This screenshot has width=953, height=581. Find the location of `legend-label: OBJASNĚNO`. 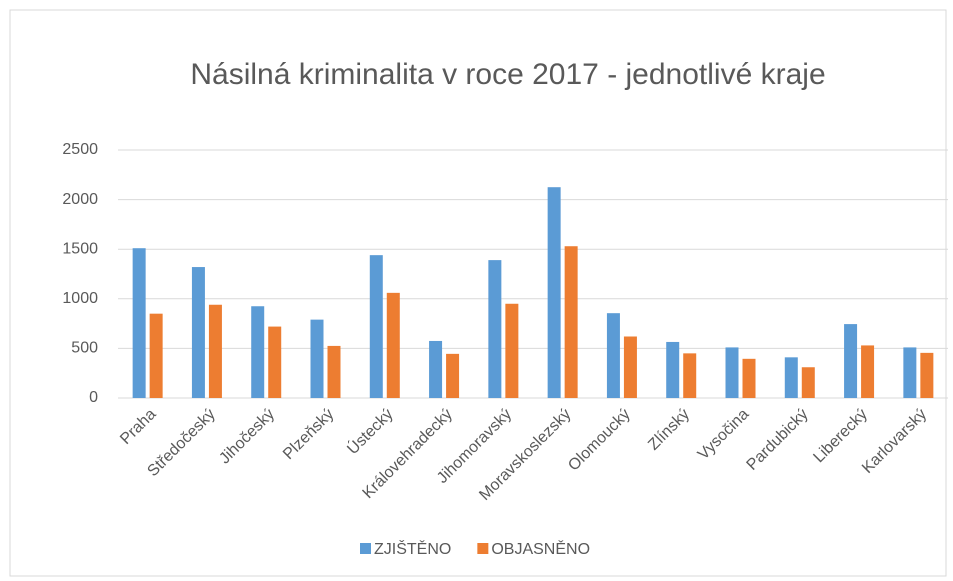

legend-label: OBJASNĚNO is located at coordinates (540, 548).